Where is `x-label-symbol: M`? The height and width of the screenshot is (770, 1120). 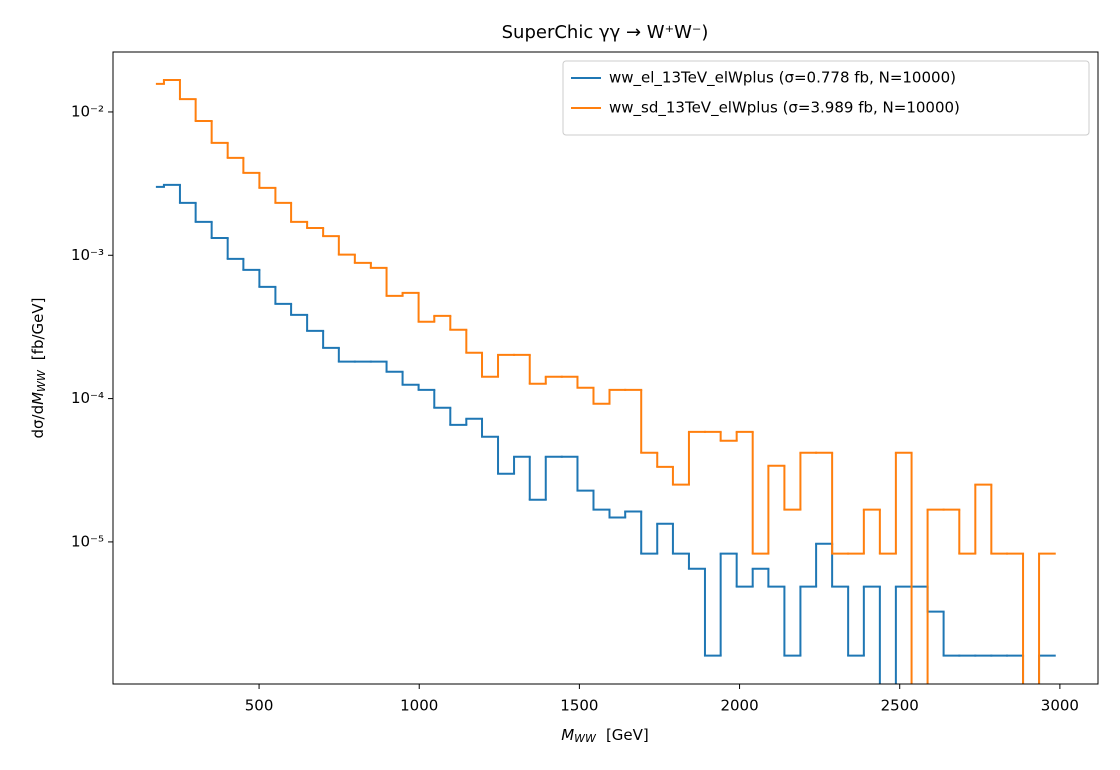
x-label-symbol: M is located at coordinates (567, 735).